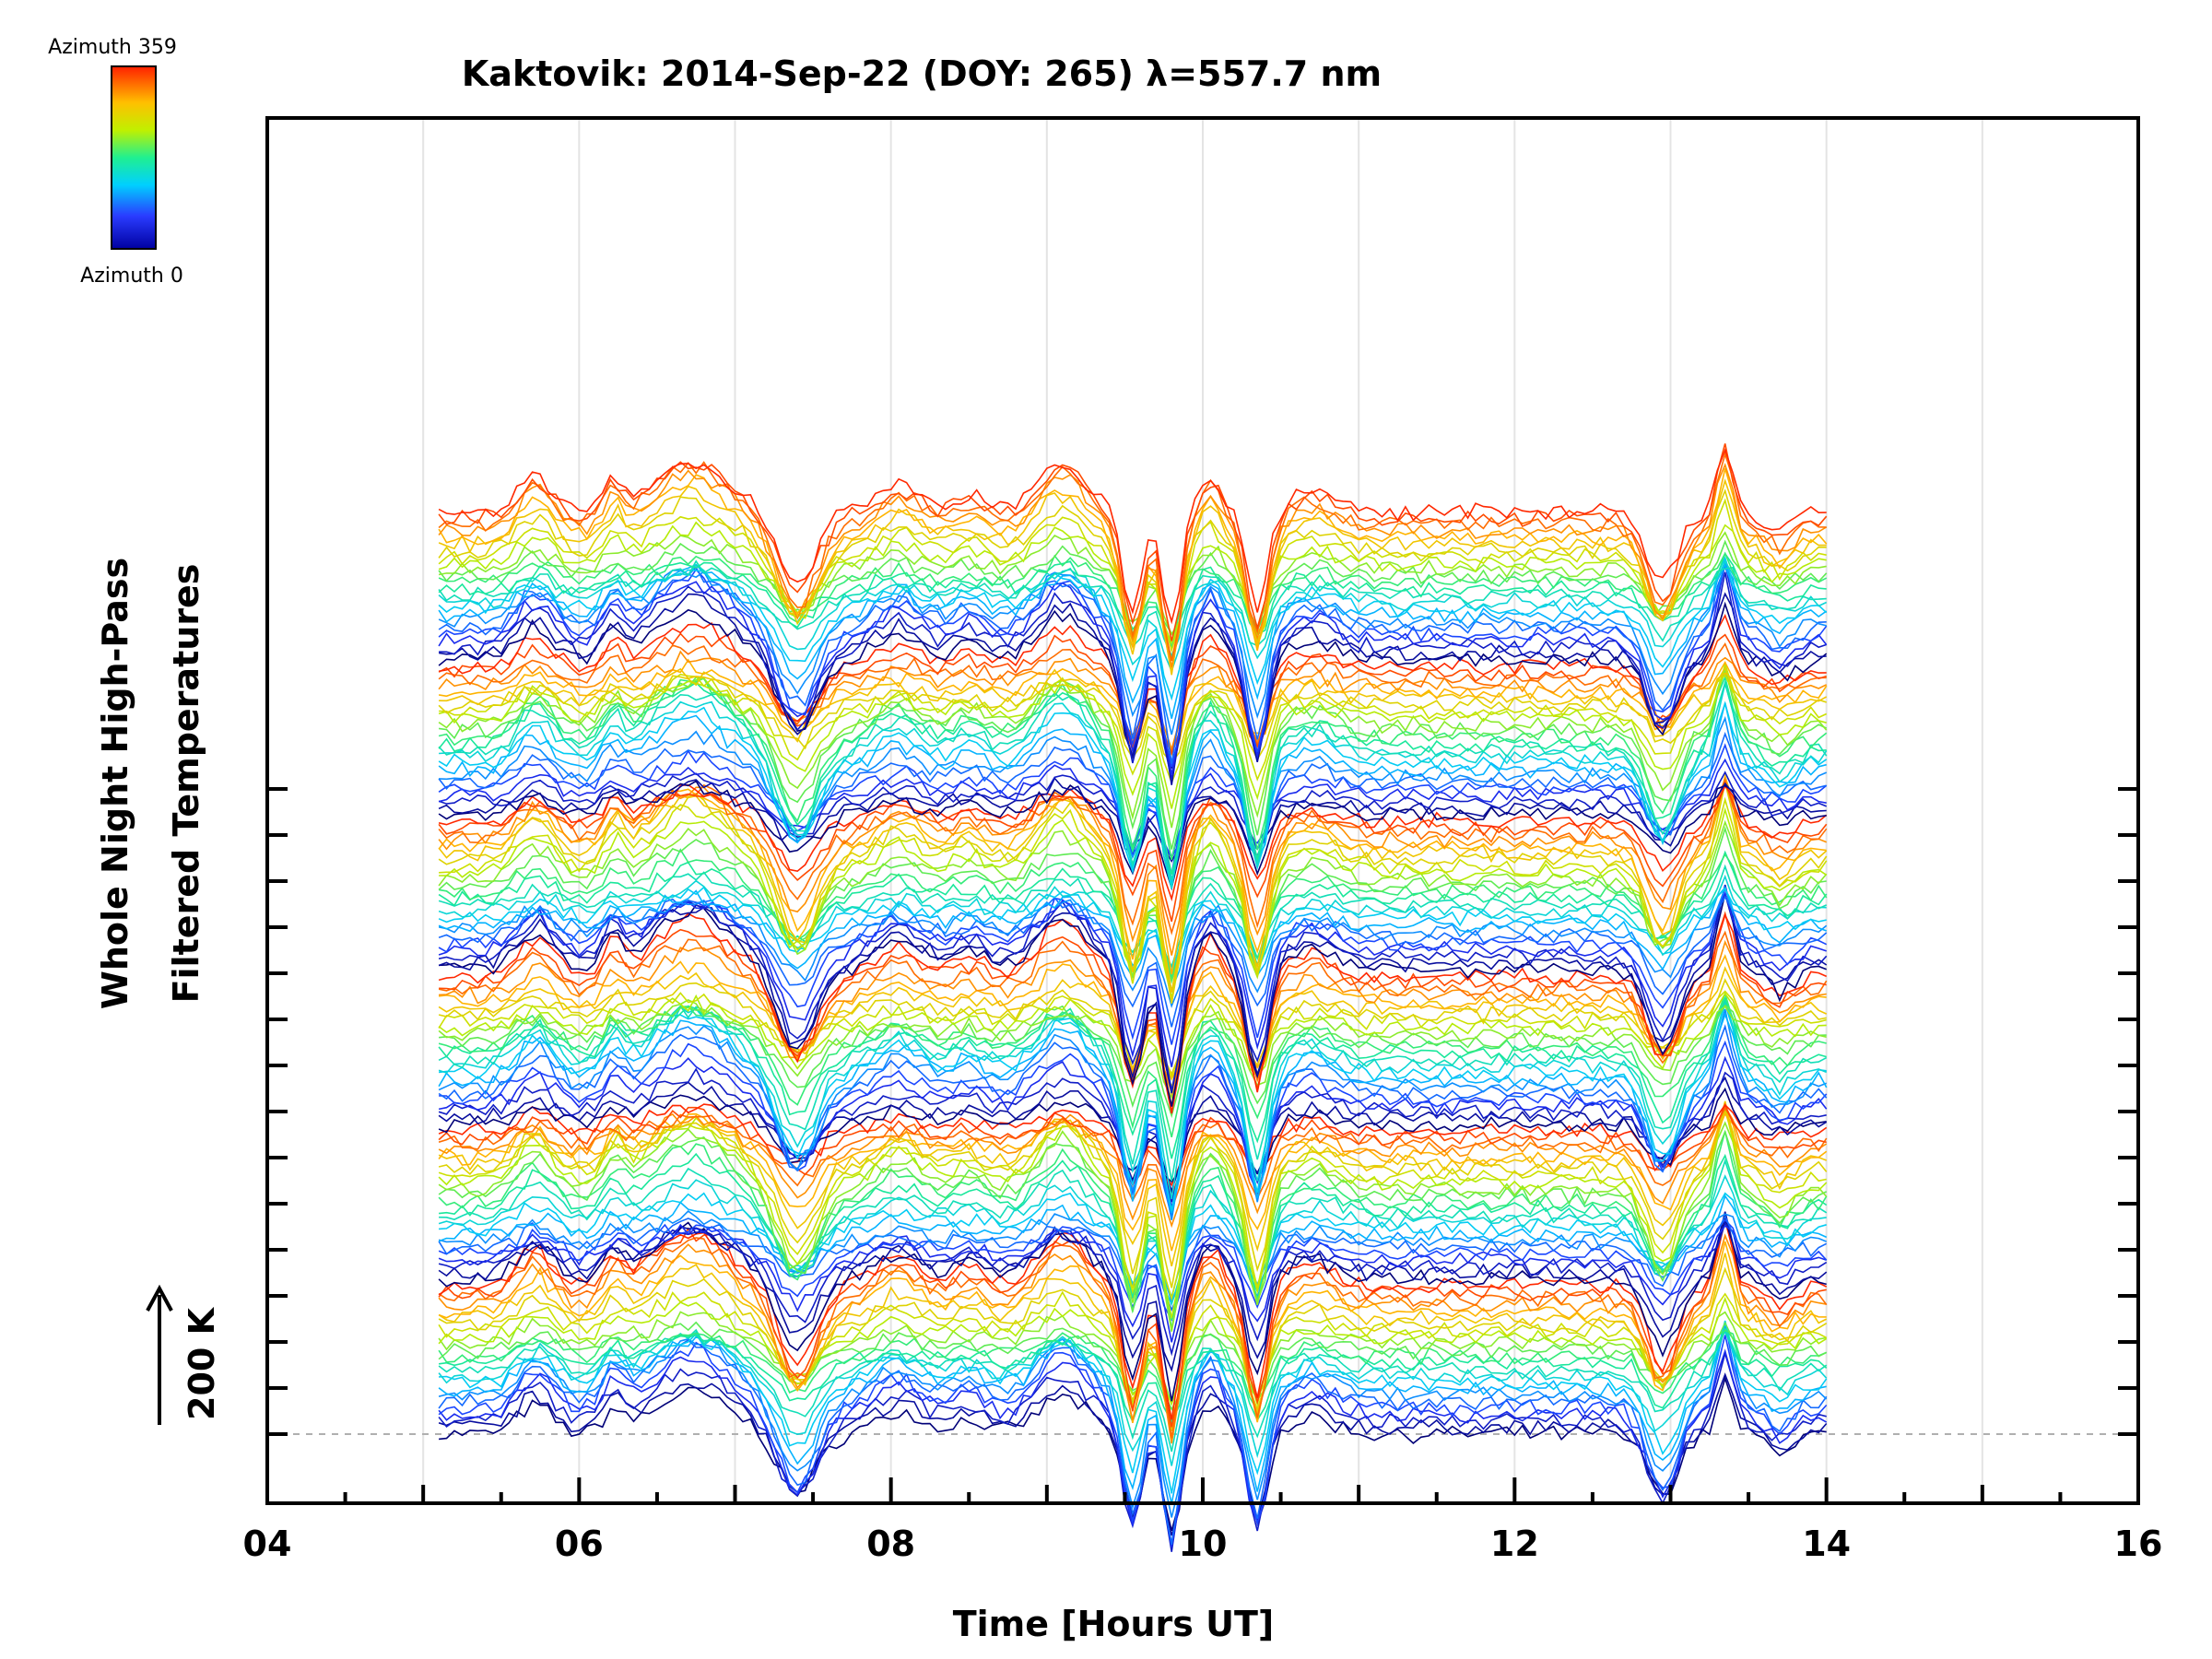 This screenshot has height=1659, width=2212. What do you see at coordinates (115, 783) in the screenshot?
I see `y-axis-label-line1: Whole Night High-Pass` at bounding box center [115, 783].